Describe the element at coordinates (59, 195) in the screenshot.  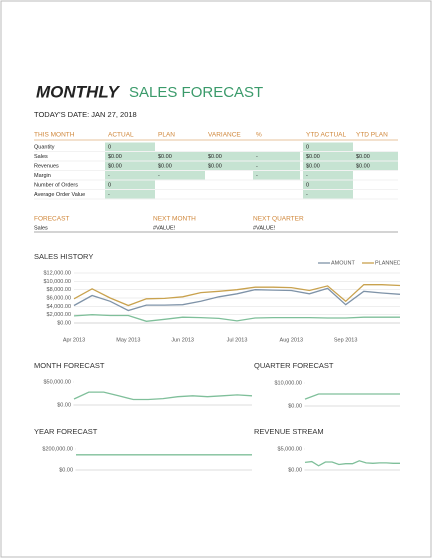
I see `table-text: Average Order Value` at that location.